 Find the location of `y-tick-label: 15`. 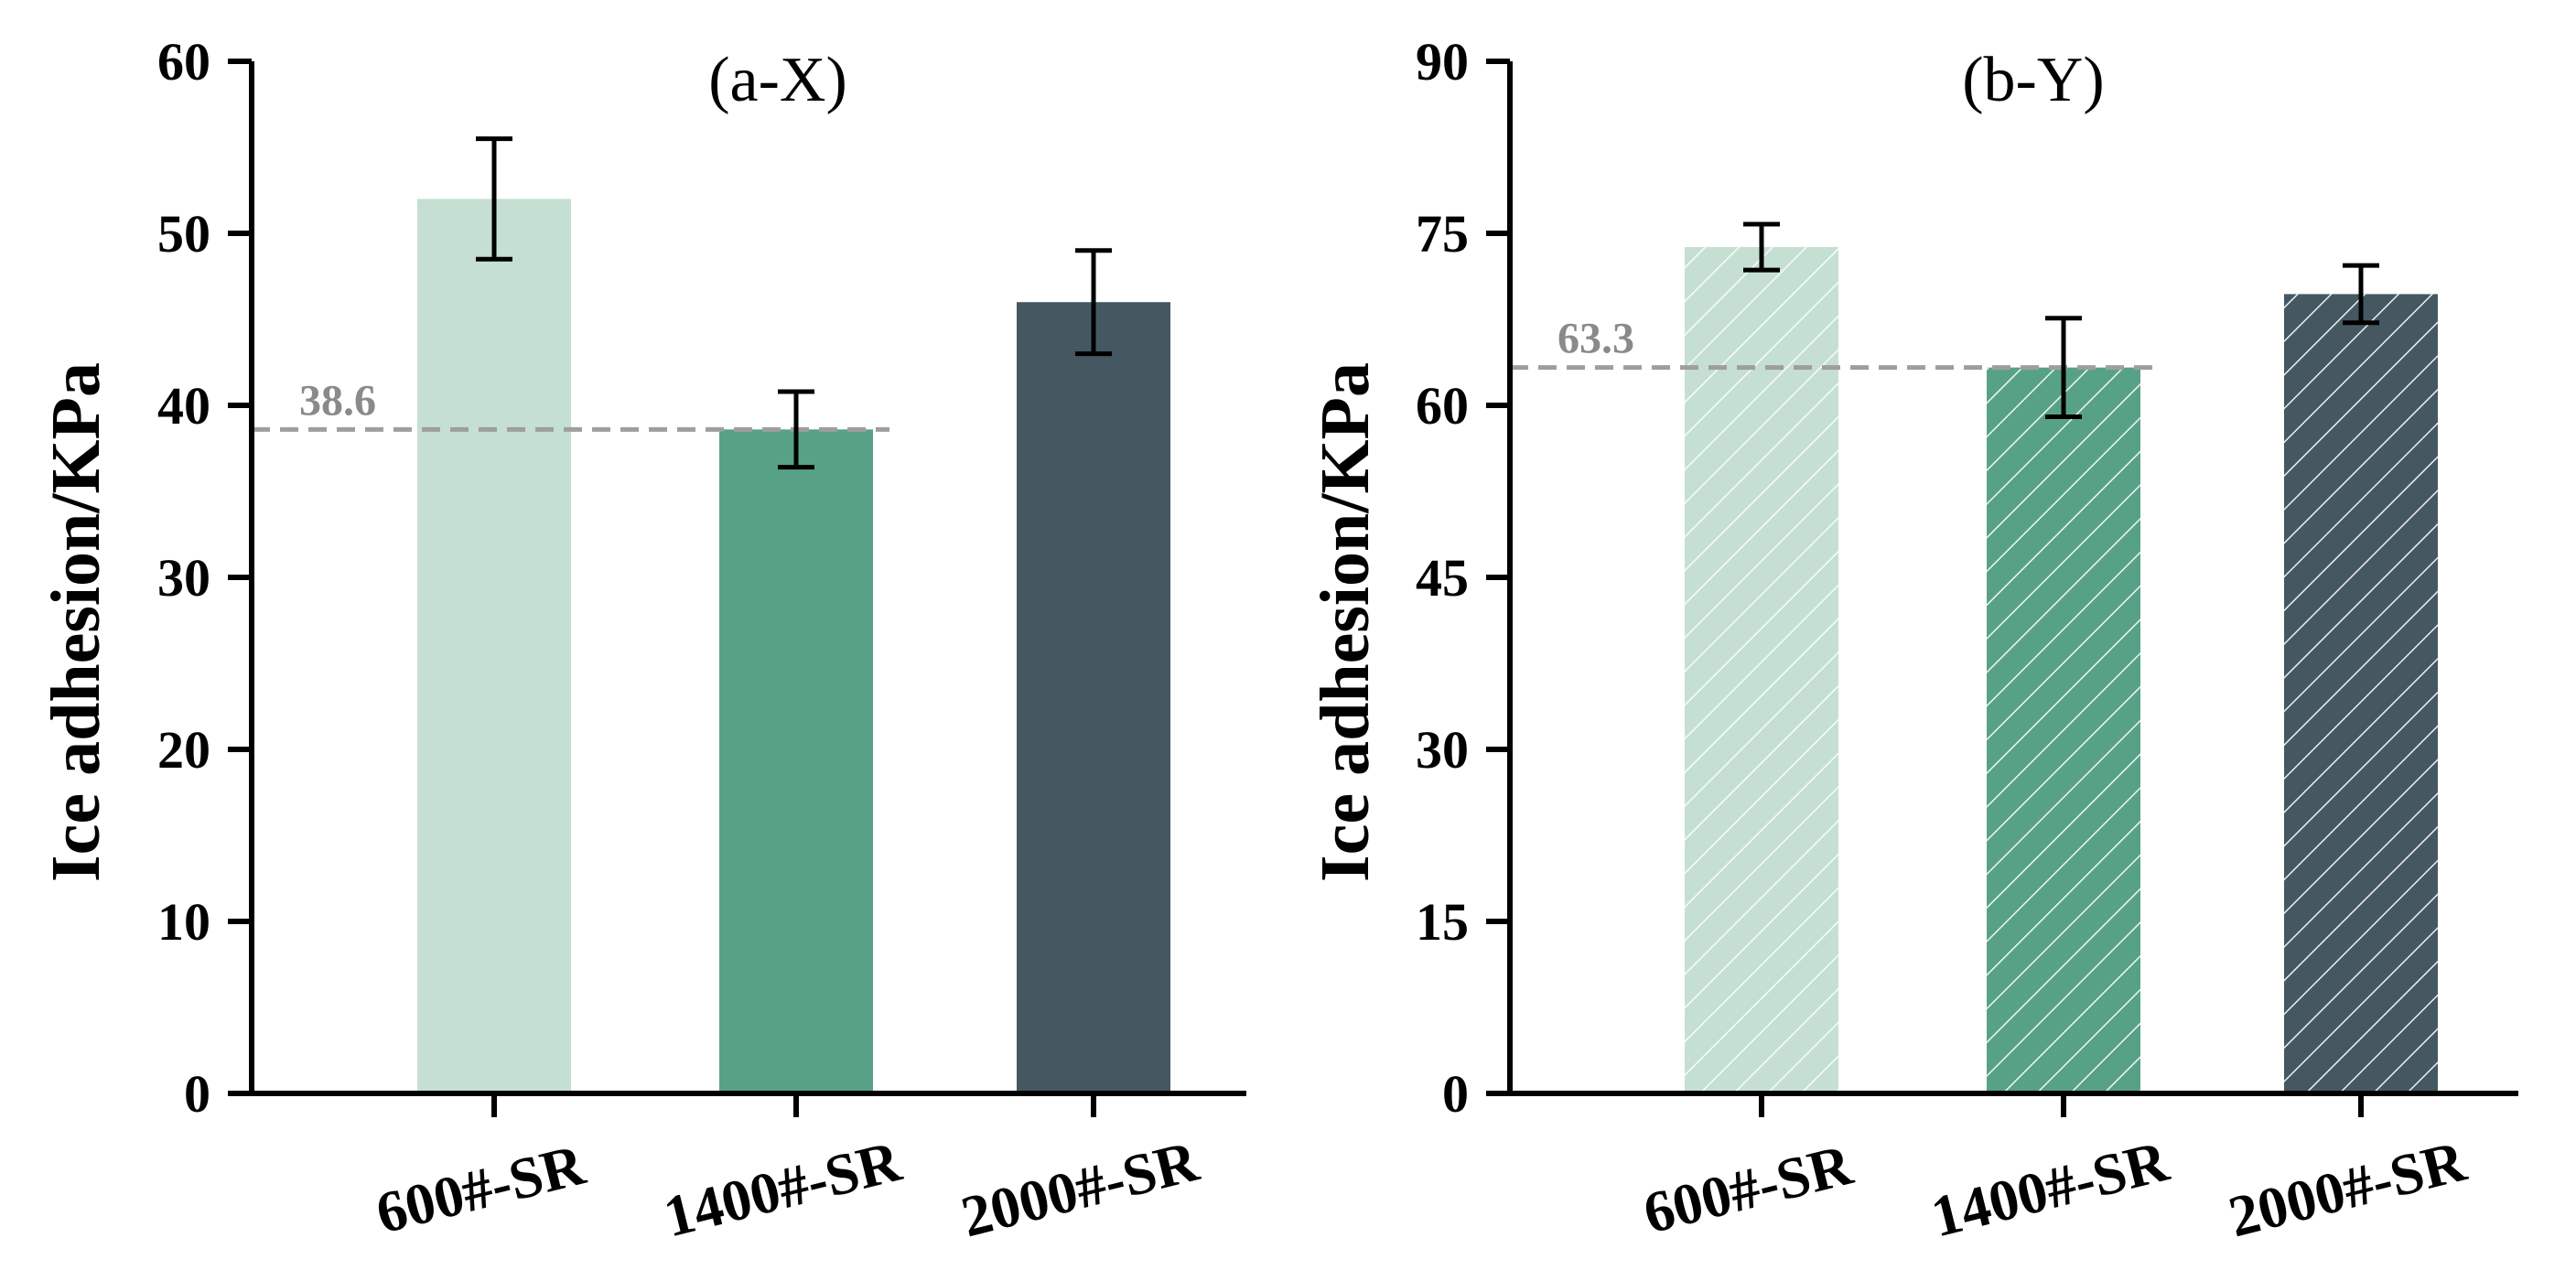

y-tick-label: 15 is located at coordinates (1442, 922).